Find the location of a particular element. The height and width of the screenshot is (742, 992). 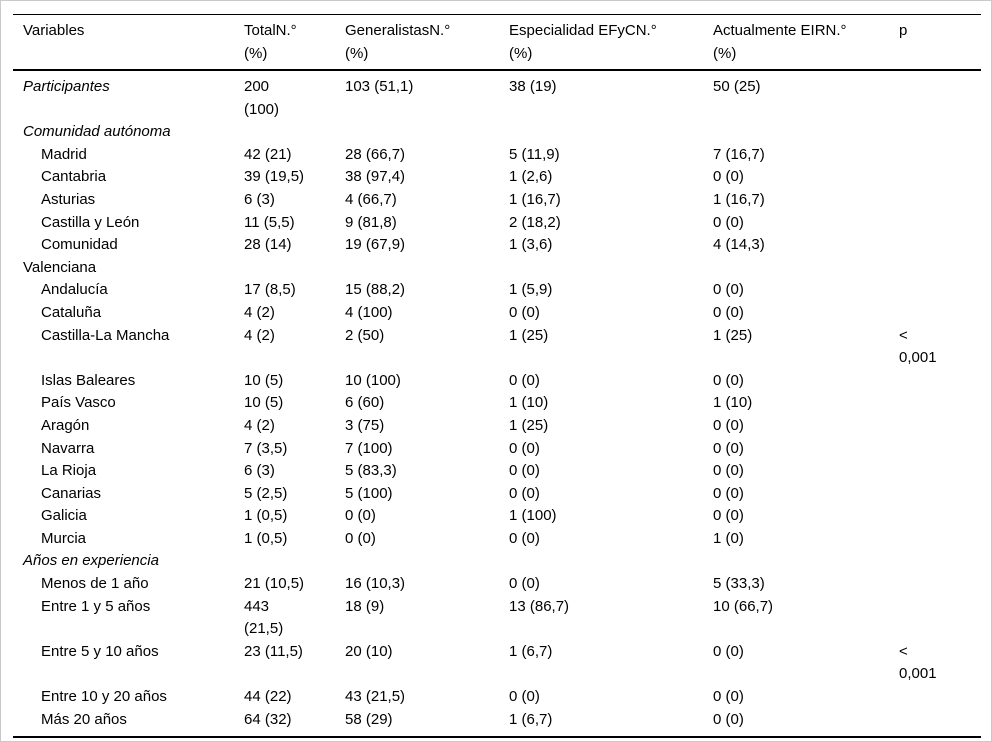

cell-value: 1 (100) is located at coordinates (533, 516).